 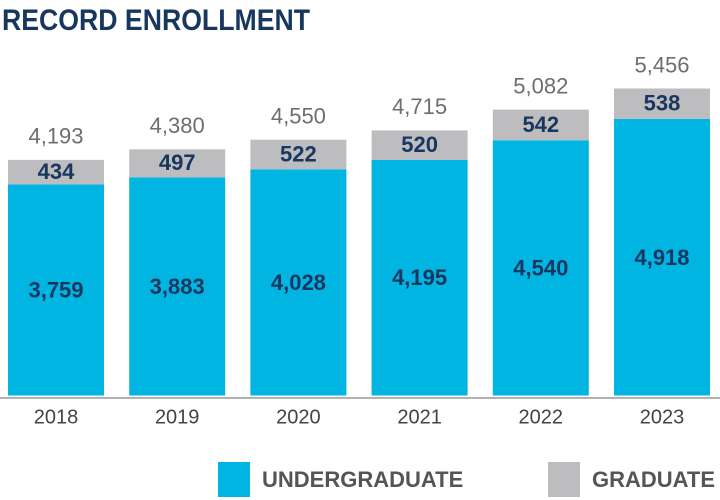 I want to click on segment-label: 538, so click(x=662, y=103).